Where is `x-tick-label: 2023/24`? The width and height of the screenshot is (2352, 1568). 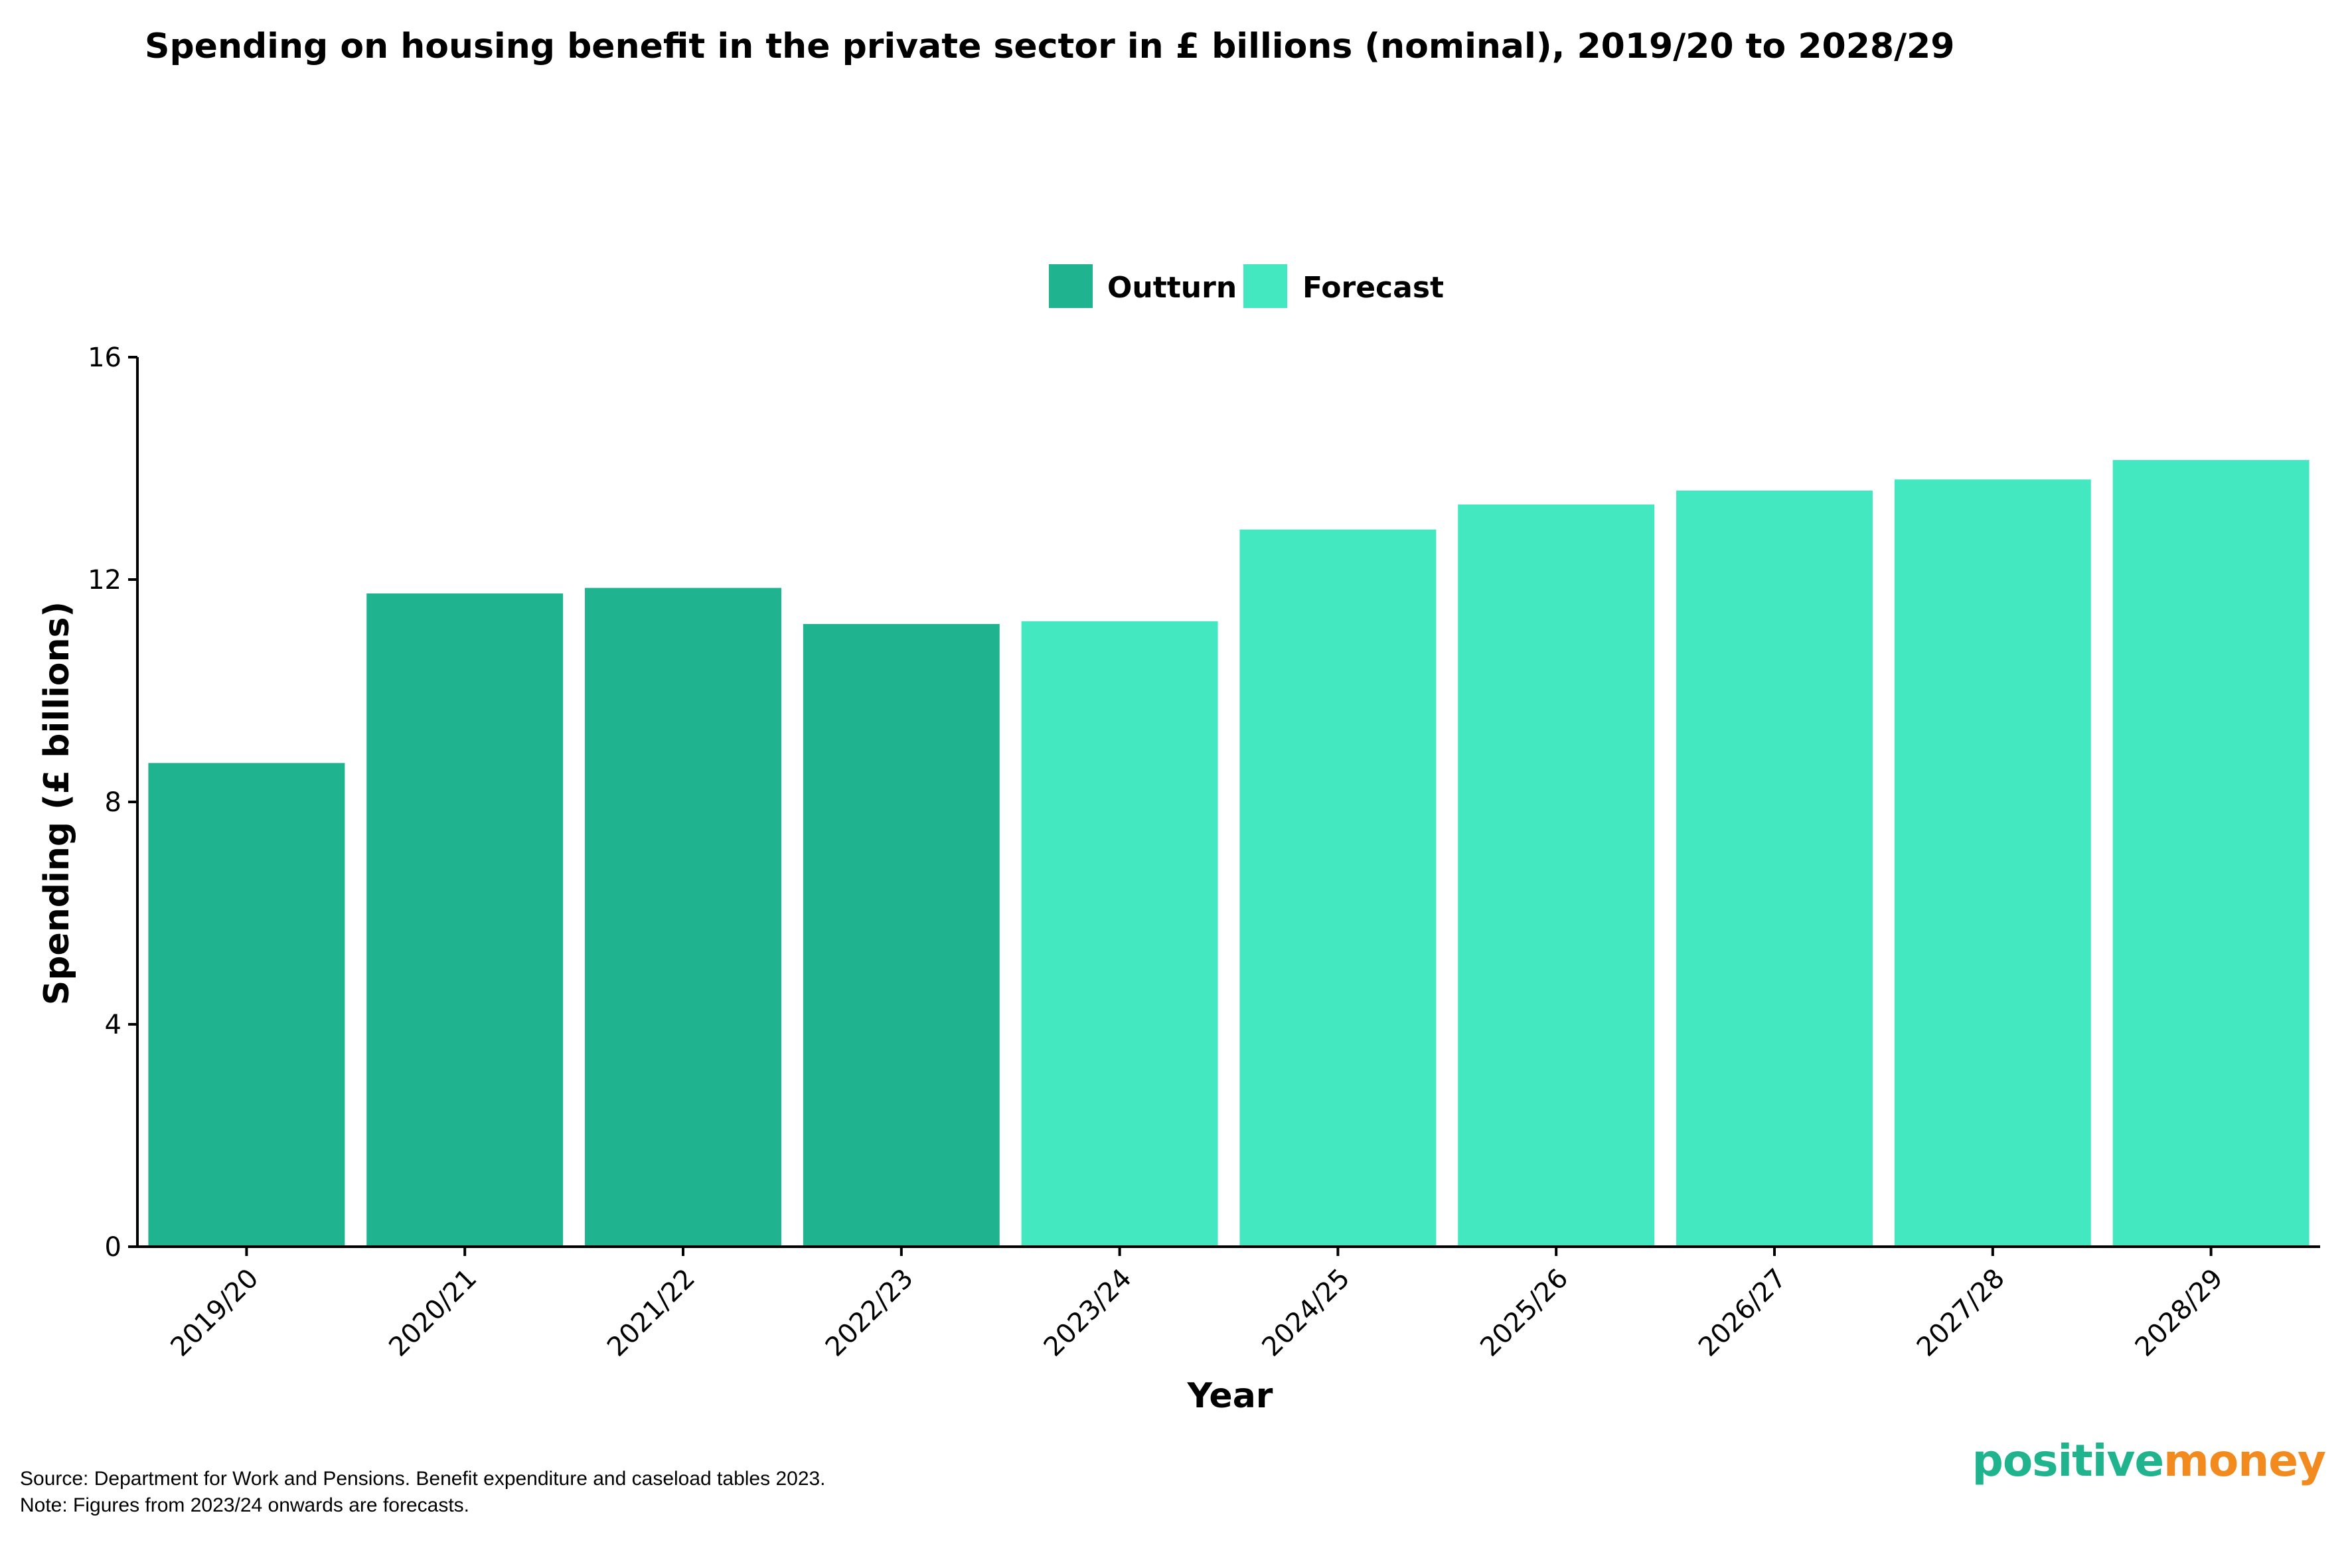 x-tick-label: 2023/24 is located at coordinates (1088, 1313).